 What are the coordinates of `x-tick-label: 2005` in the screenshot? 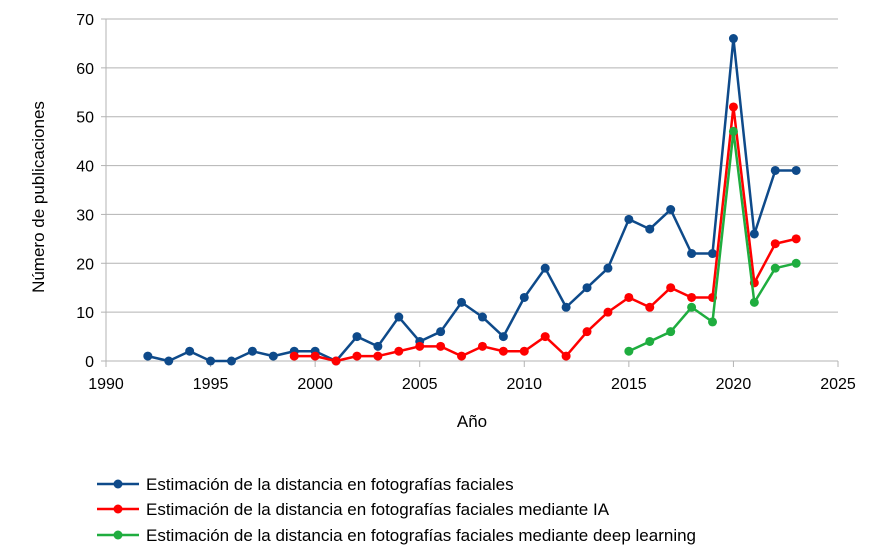 It's located at (420, 384).